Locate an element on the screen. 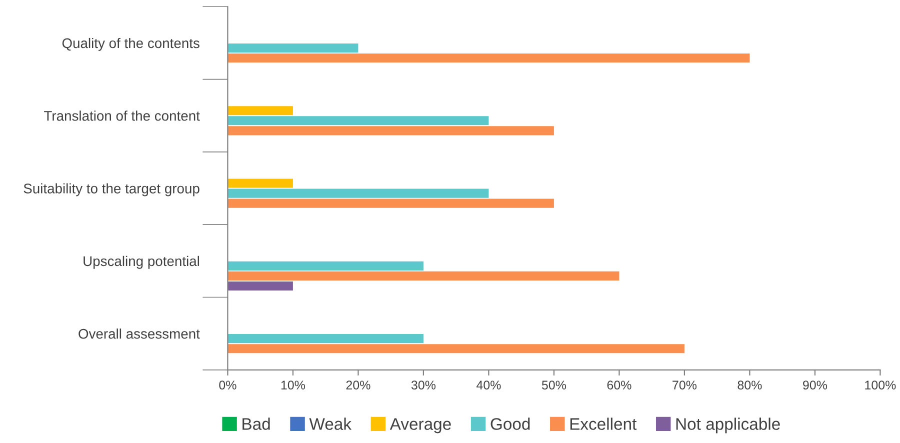  x-tick-label: 10% is located at coordinates (293, 385).